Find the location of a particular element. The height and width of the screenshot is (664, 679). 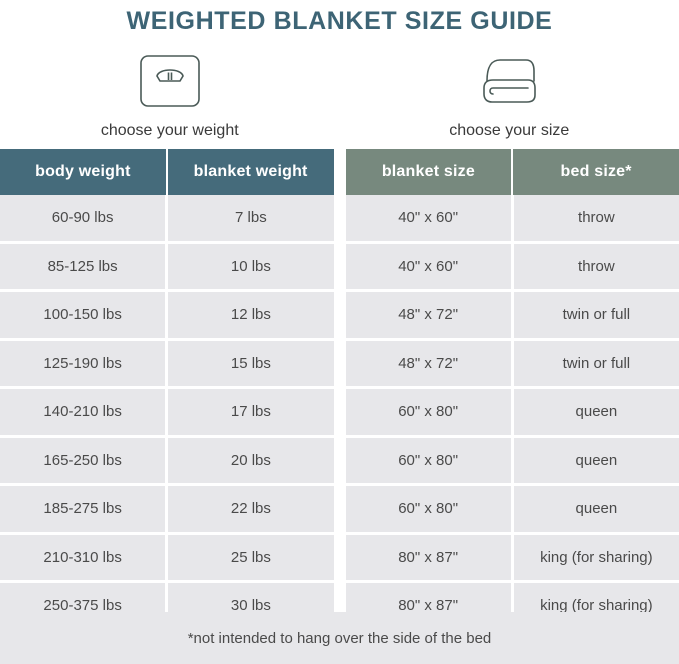

cell-blanket-weight: 12 lbs is located at coordinates (251, 315).